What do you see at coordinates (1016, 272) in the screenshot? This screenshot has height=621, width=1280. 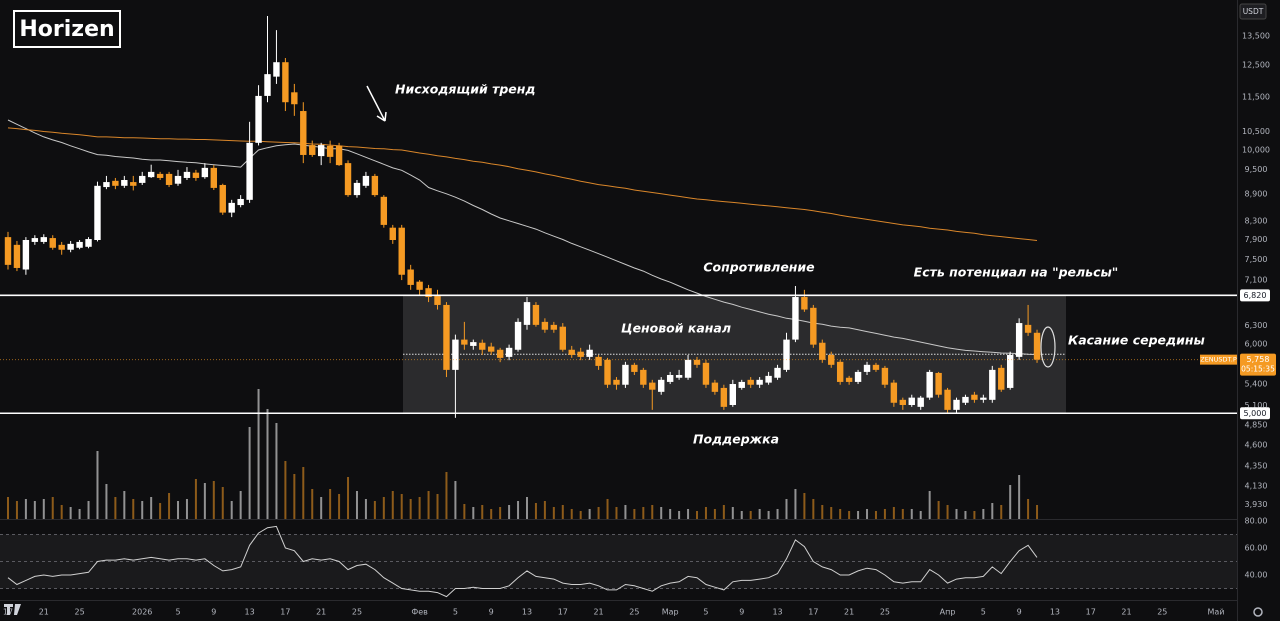 I see `annotation: Есть потенциал на "рельсы"` at bounding box center [1016, 272].